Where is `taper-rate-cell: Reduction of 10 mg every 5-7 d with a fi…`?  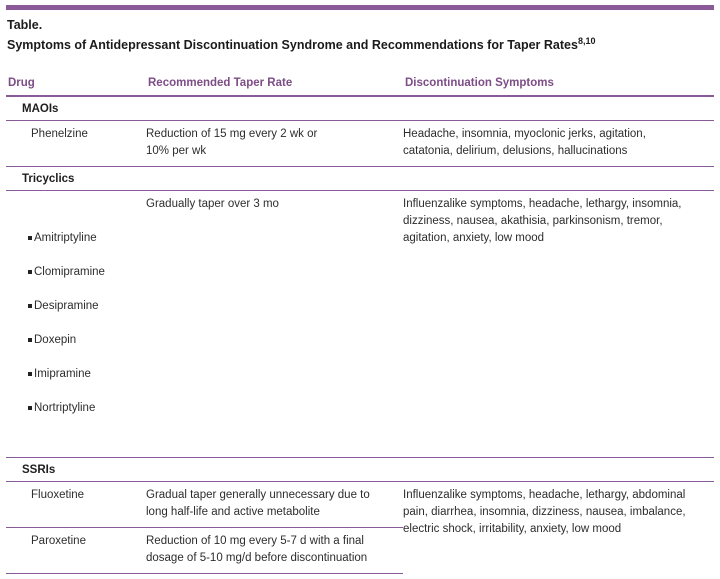 taper-rate-cell: Reduction of 10 mg every 5-7 d with a fi… is located at coordinates (257, 550).